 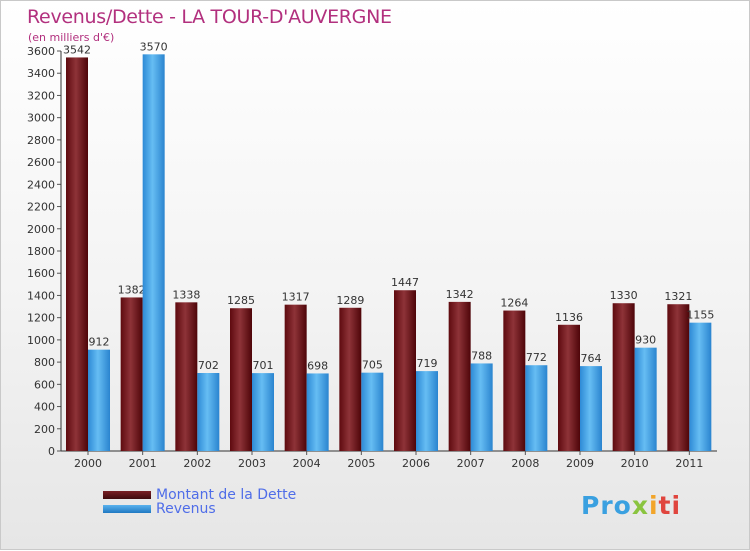 What do you see at coordinates (569, 317) in the screenshot?
I see `data-label: 1136` at bounding box center [569, 317].